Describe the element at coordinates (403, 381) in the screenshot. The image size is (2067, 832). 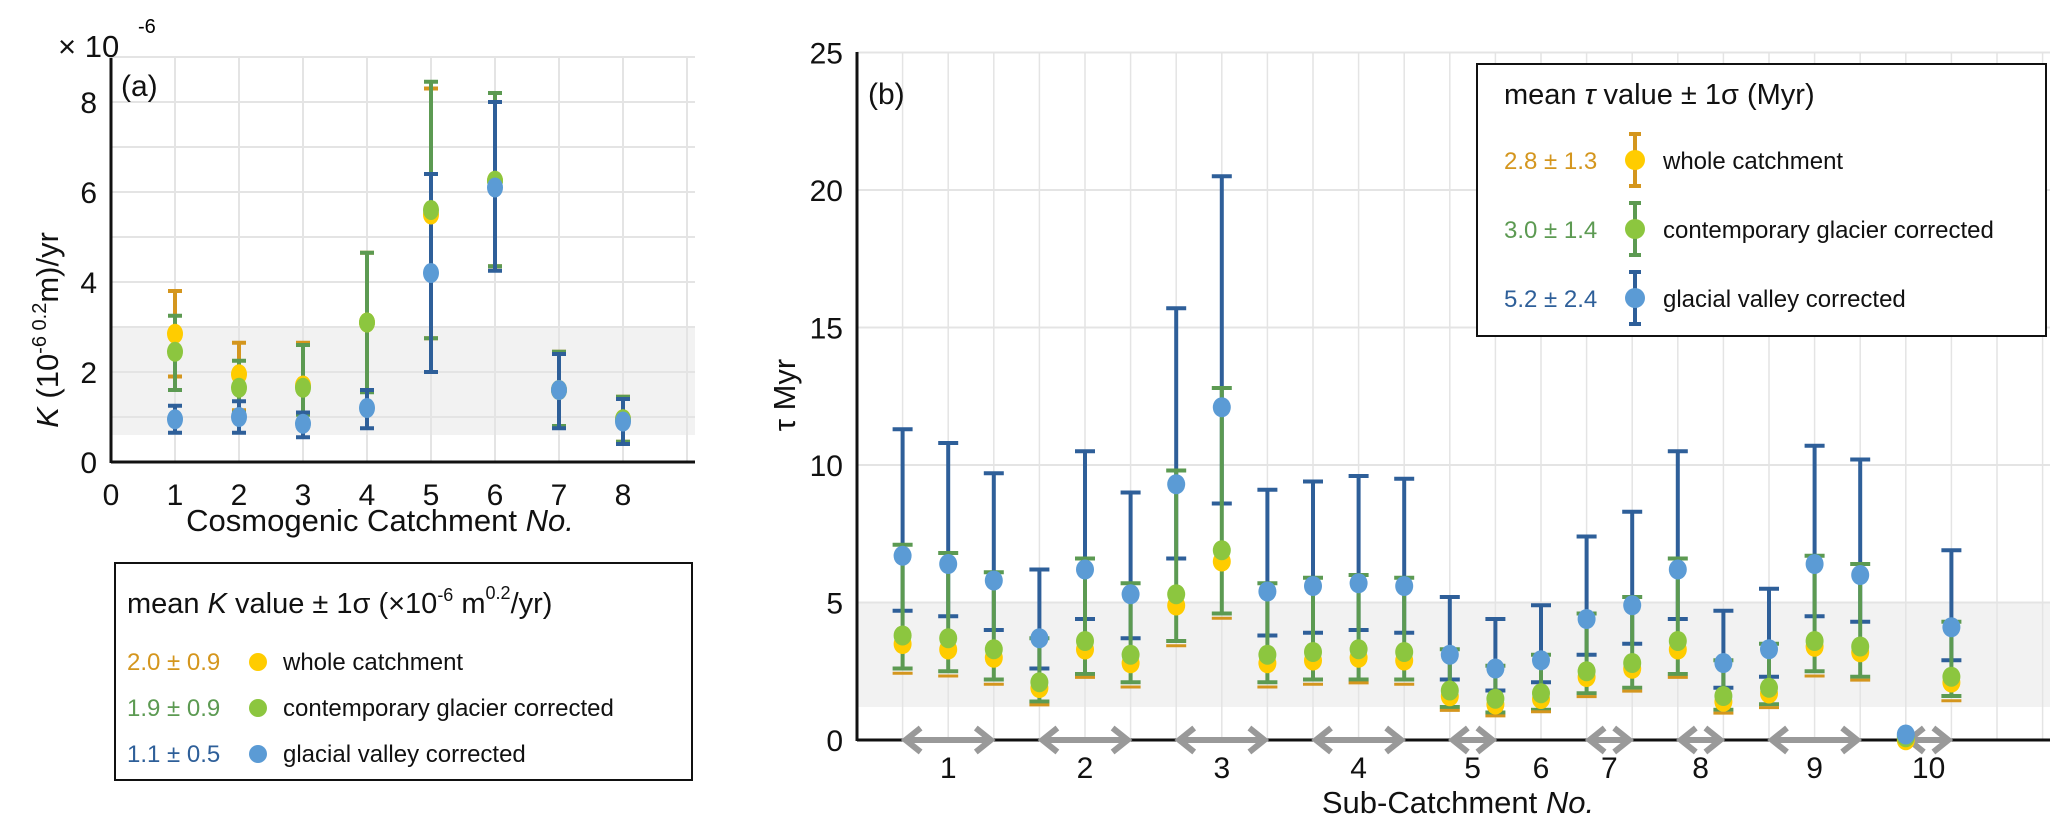
I see `shaded-band` at that location.